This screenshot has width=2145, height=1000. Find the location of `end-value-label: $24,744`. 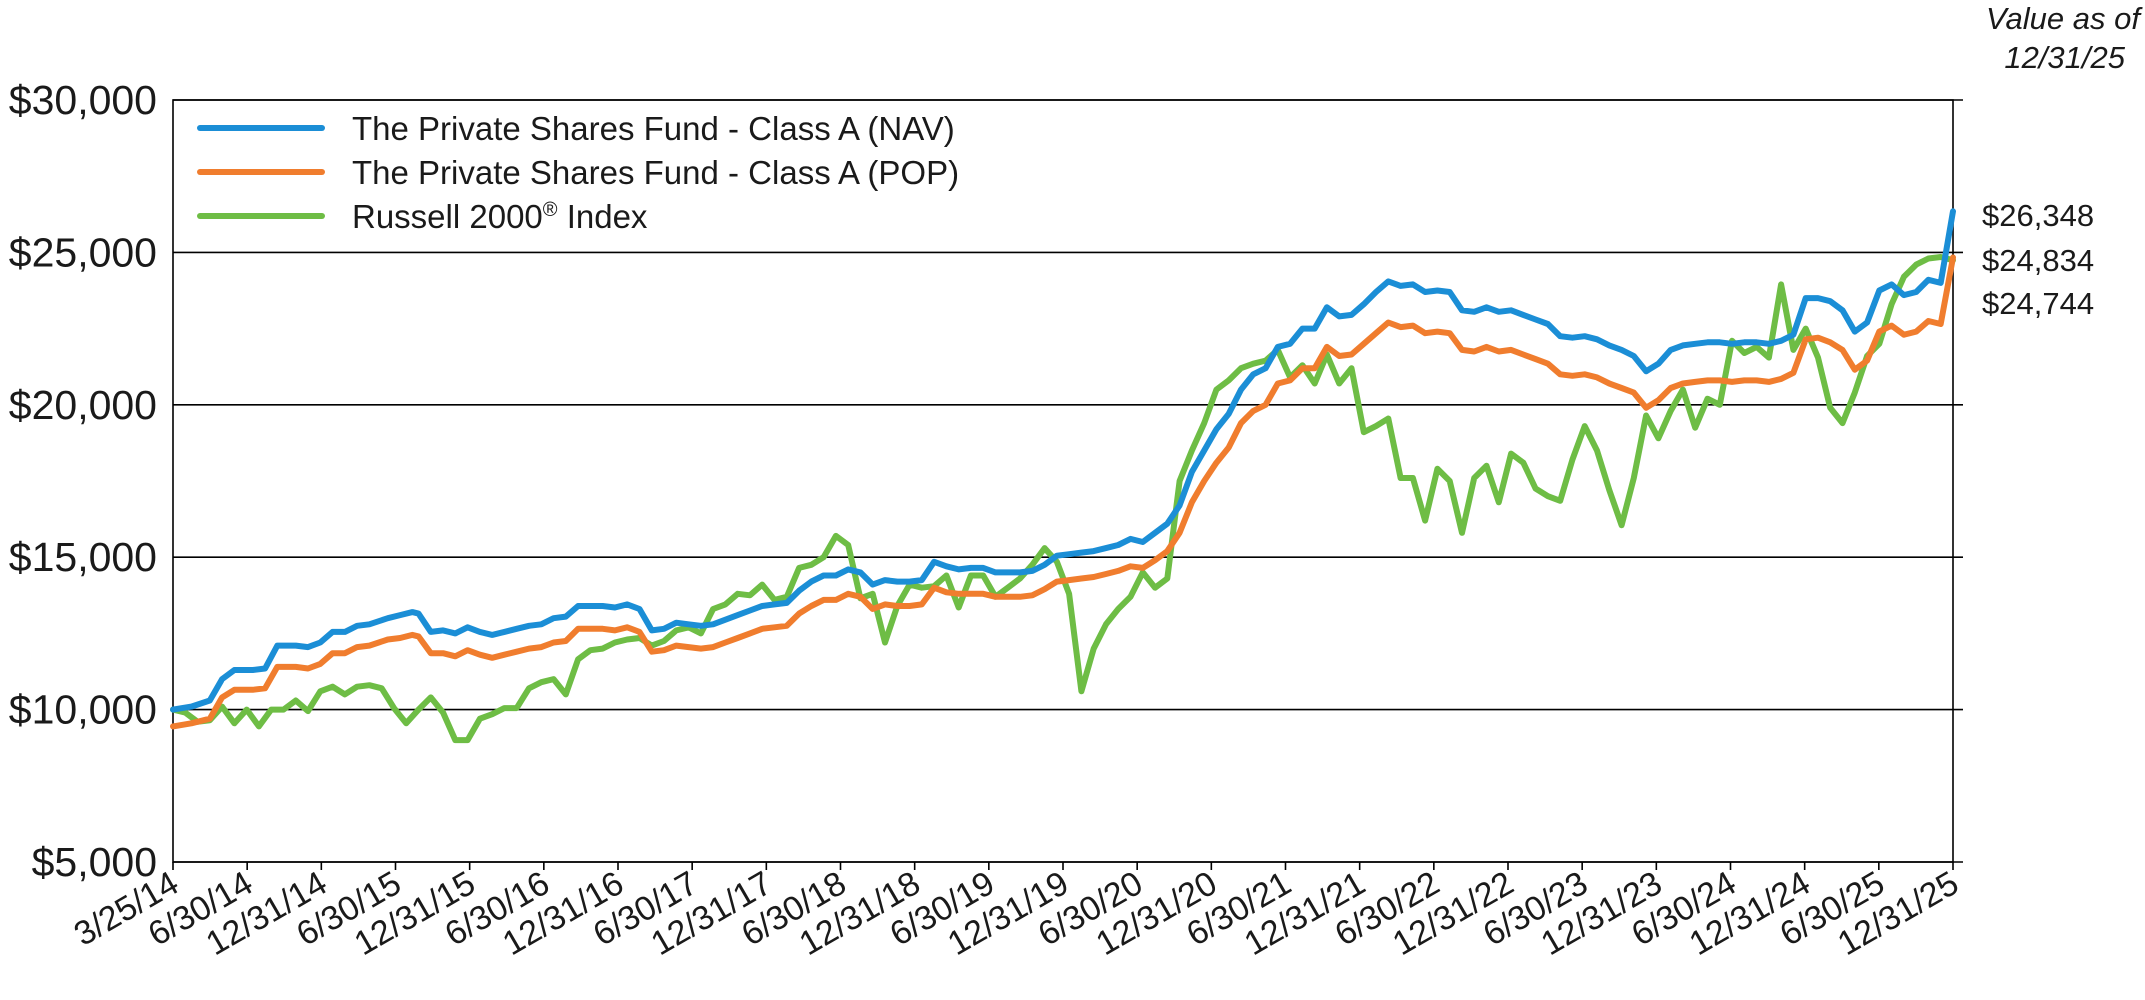

end-value-label: $24,744 is located at coordinates (2038, 303).